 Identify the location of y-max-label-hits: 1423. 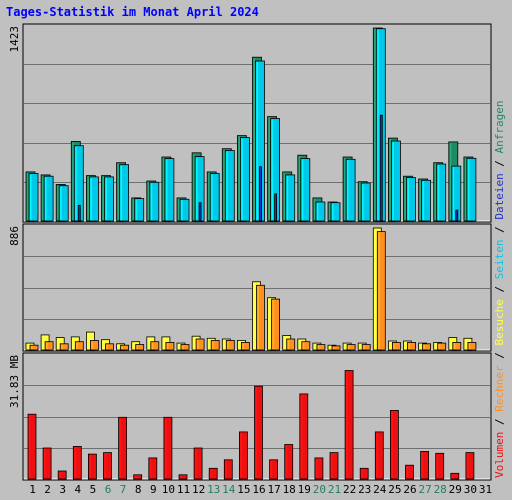
(14, 39).